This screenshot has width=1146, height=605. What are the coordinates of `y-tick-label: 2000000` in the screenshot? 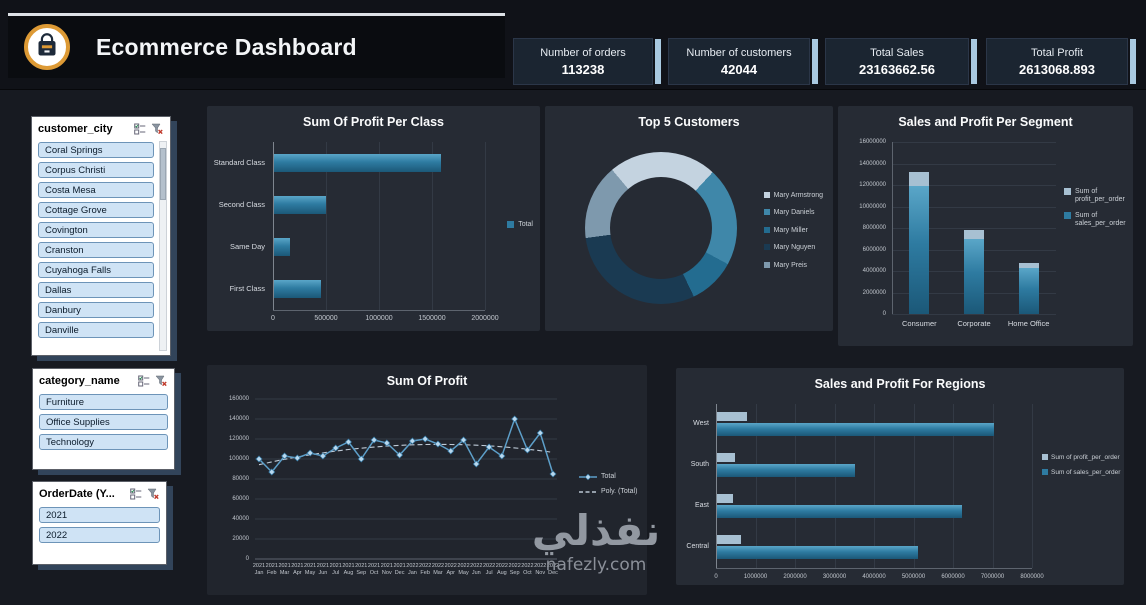 It's located at (874, 292).